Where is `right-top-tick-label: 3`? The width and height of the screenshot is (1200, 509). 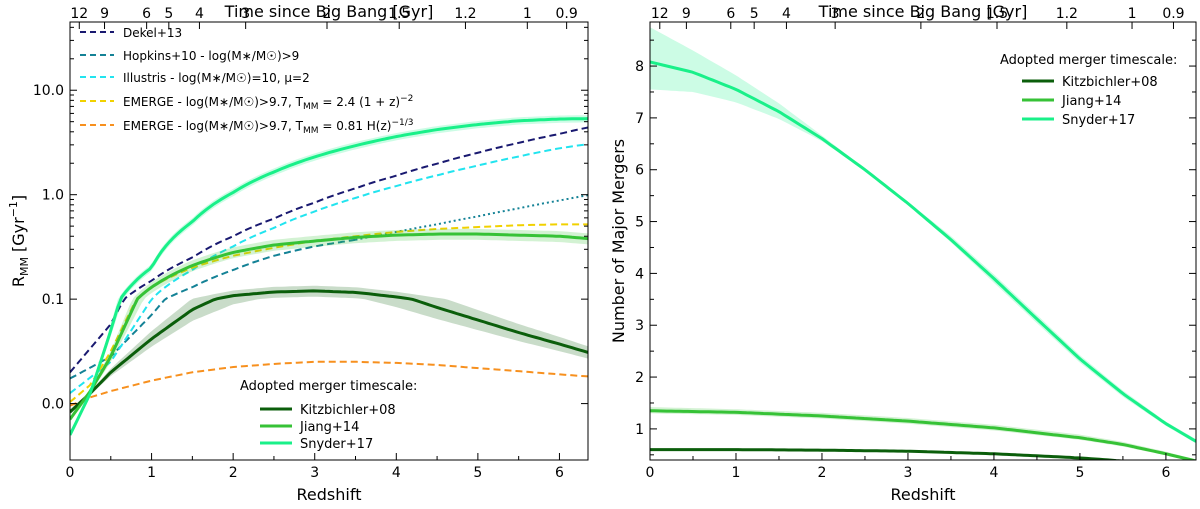 right-top-tick-label: 3 is located at coordinates (835, 14).